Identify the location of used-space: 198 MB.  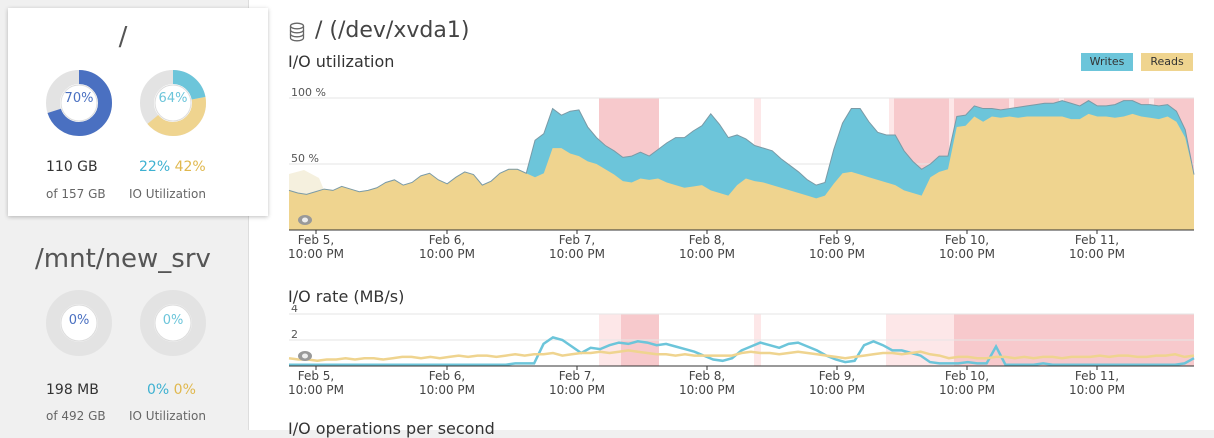
(72, 390).